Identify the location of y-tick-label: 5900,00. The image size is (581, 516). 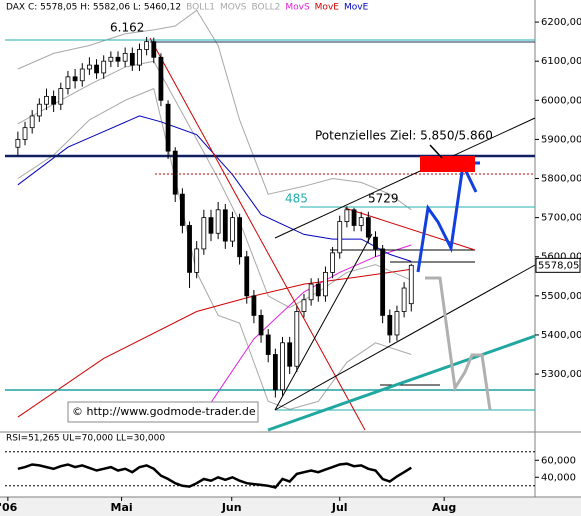
(561, 139).